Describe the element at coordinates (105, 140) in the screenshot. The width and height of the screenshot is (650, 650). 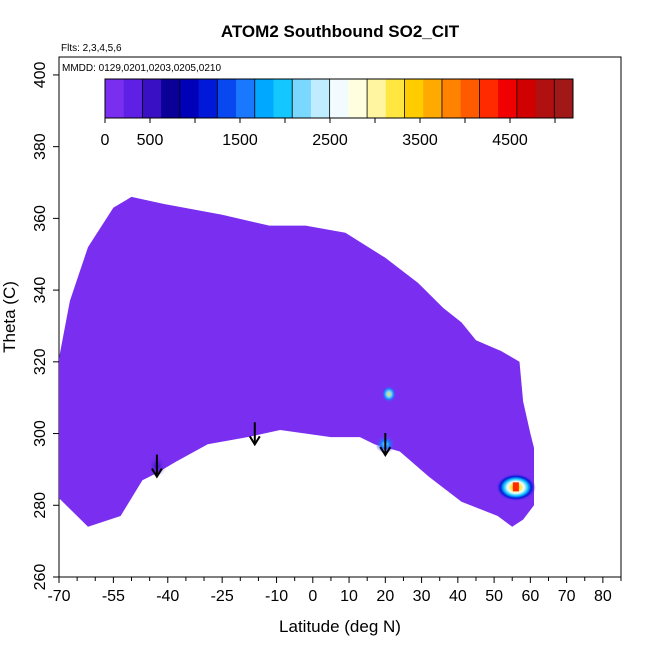
I see `colorbar-tick-label: 0` at that location.